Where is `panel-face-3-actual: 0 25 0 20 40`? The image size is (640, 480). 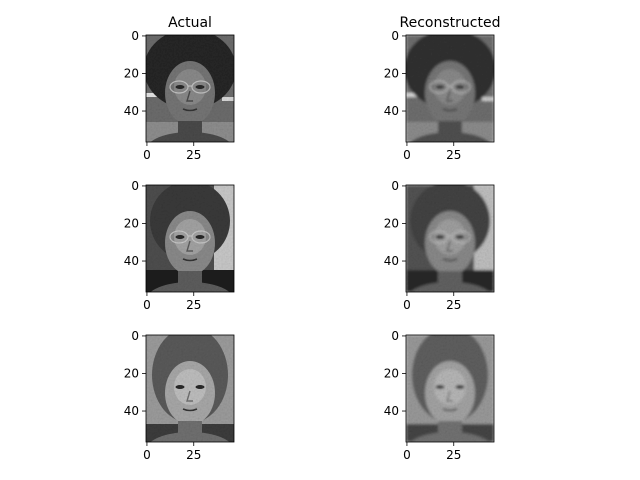 panel-face-3-actual: 0 25 0 20 40 is located at coordinates (179, 395).